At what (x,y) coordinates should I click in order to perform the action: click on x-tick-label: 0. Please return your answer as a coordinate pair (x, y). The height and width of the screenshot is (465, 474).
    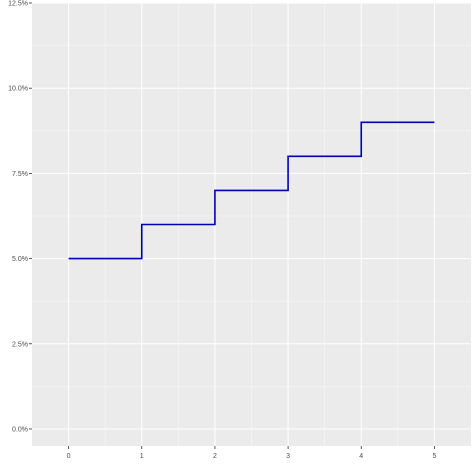
    Looking at the image, I should click on (69, 456).